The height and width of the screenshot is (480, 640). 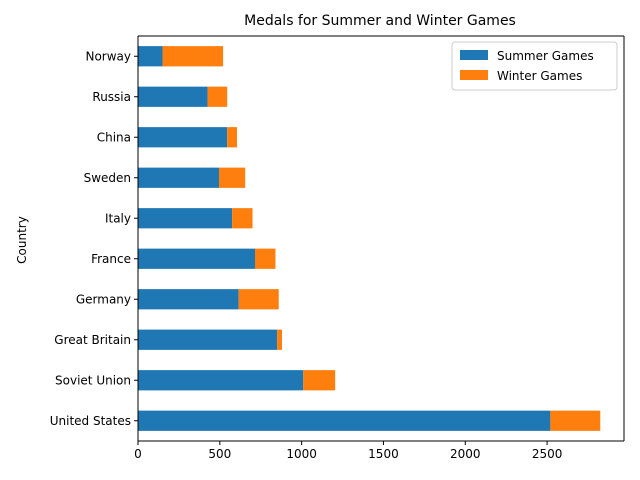 I want to click on y-axis-title: Country, so click(x=22, y=240).